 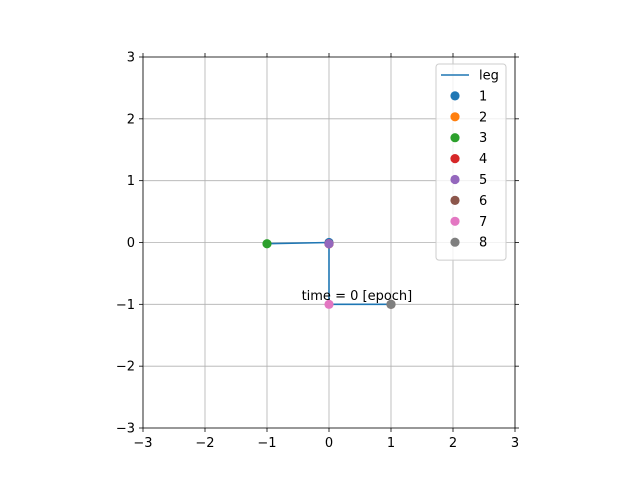 I want to click on x-tick-label: 3, so click(x=515, y=443).